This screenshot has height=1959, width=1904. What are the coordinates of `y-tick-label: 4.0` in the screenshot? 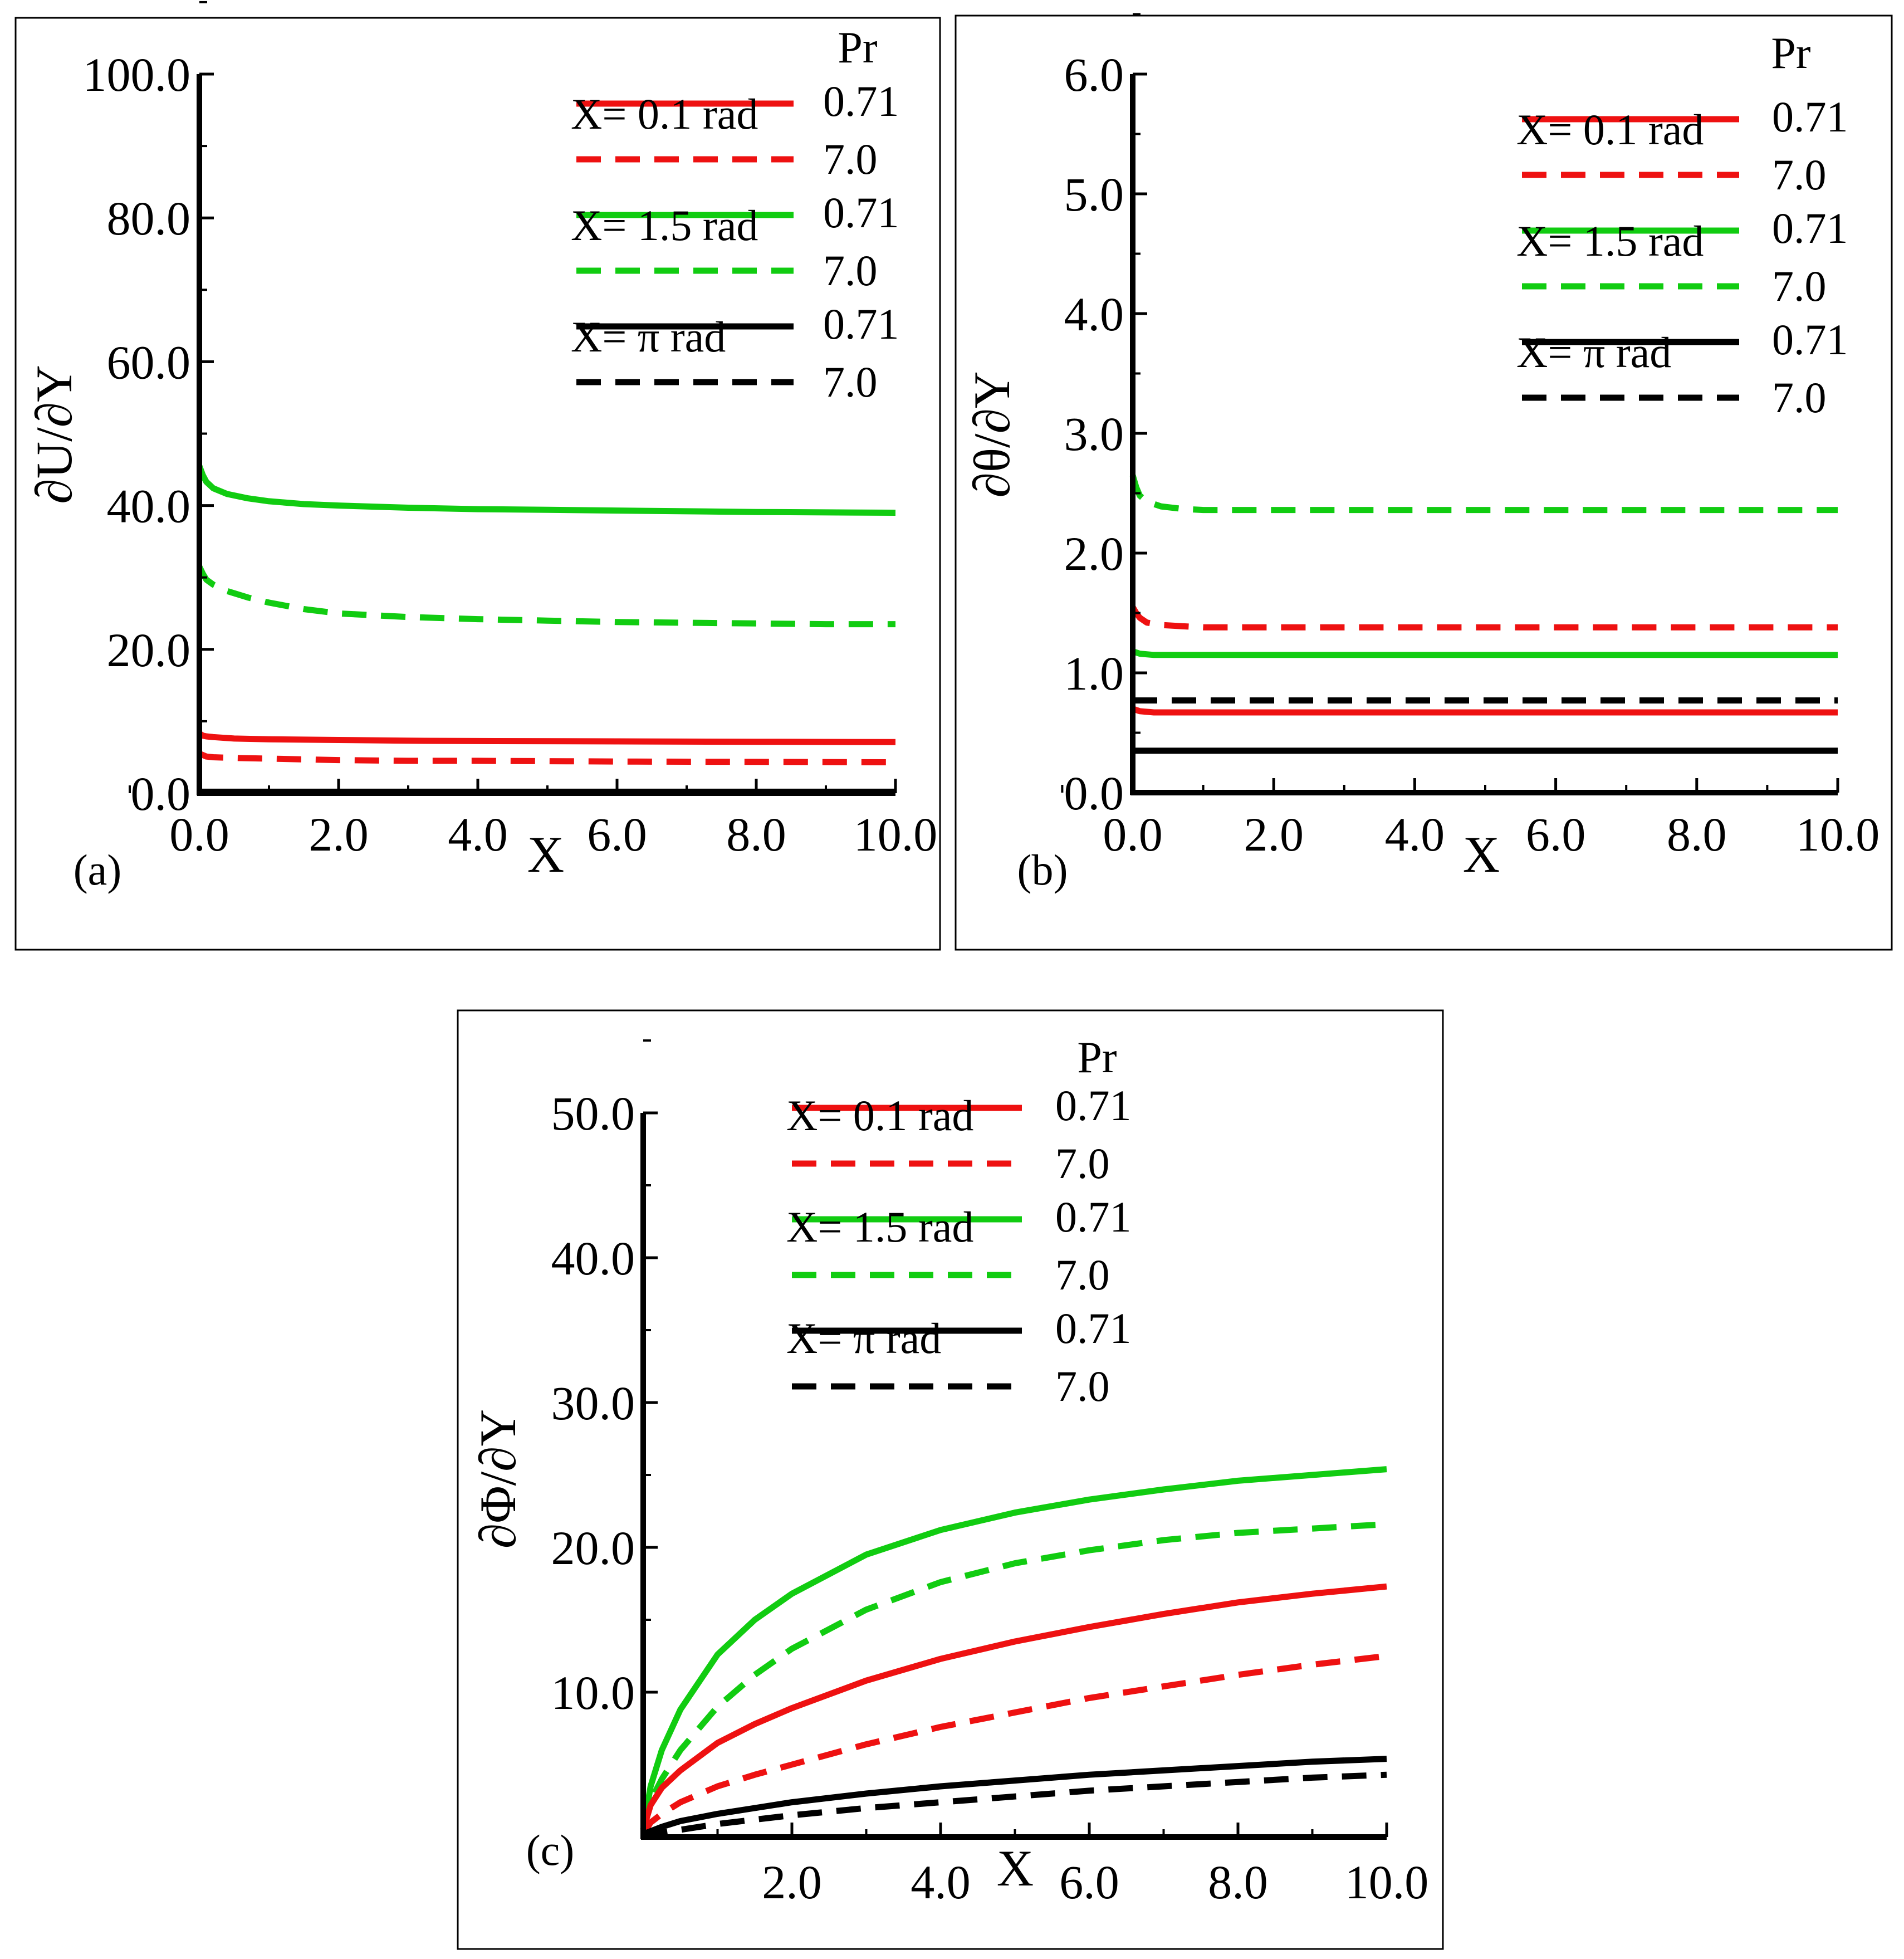 It's located at (1094, 314).